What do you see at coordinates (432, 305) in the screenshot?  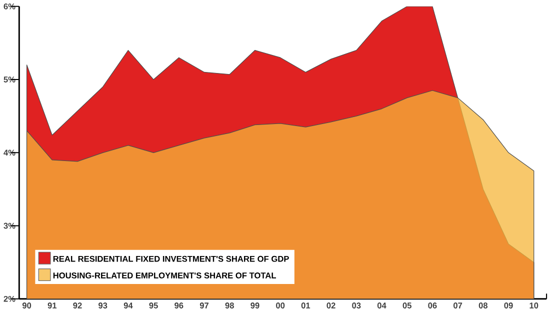 I see `x-tick-label: 06` at bounding box center [432, 305].